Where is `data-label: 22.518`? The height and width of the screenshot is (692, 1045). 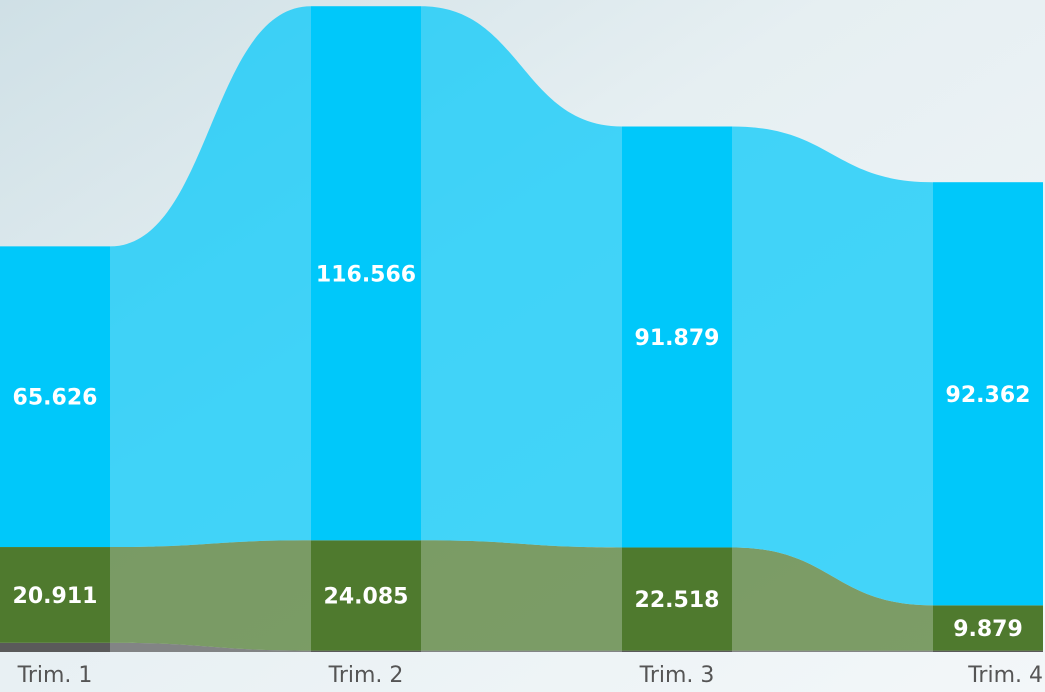 data-label: 22.518 is located at coordinates (677, 600).